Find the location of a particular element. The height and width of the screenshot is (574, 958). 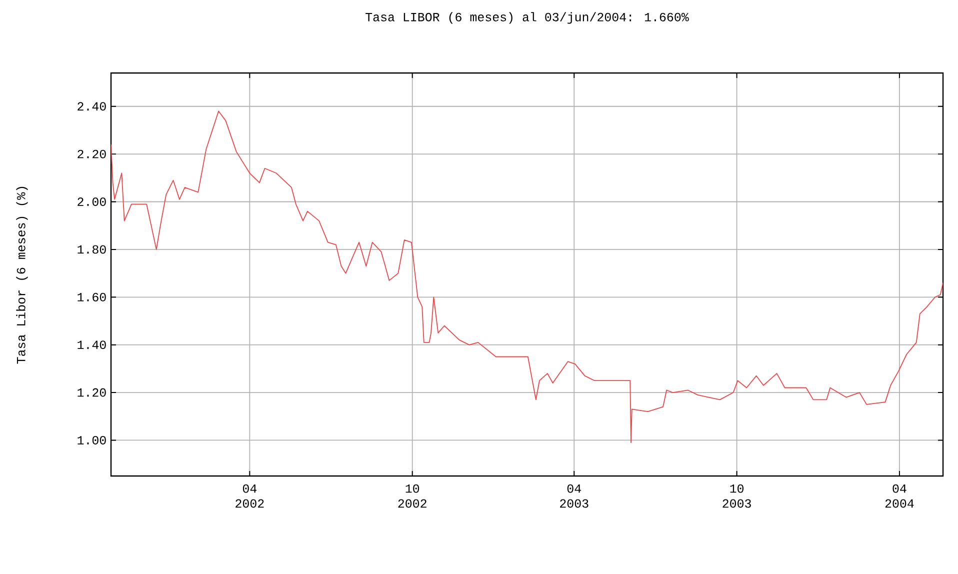

x-tick-label: 10 2003 is located at coordinates (736, 496).